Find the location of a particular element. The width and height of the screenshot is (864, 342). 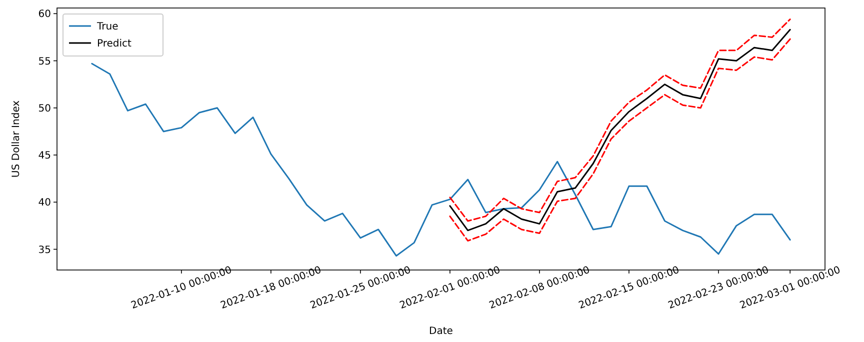

y-tick-label: 50 is located at coordinates (44, 108).